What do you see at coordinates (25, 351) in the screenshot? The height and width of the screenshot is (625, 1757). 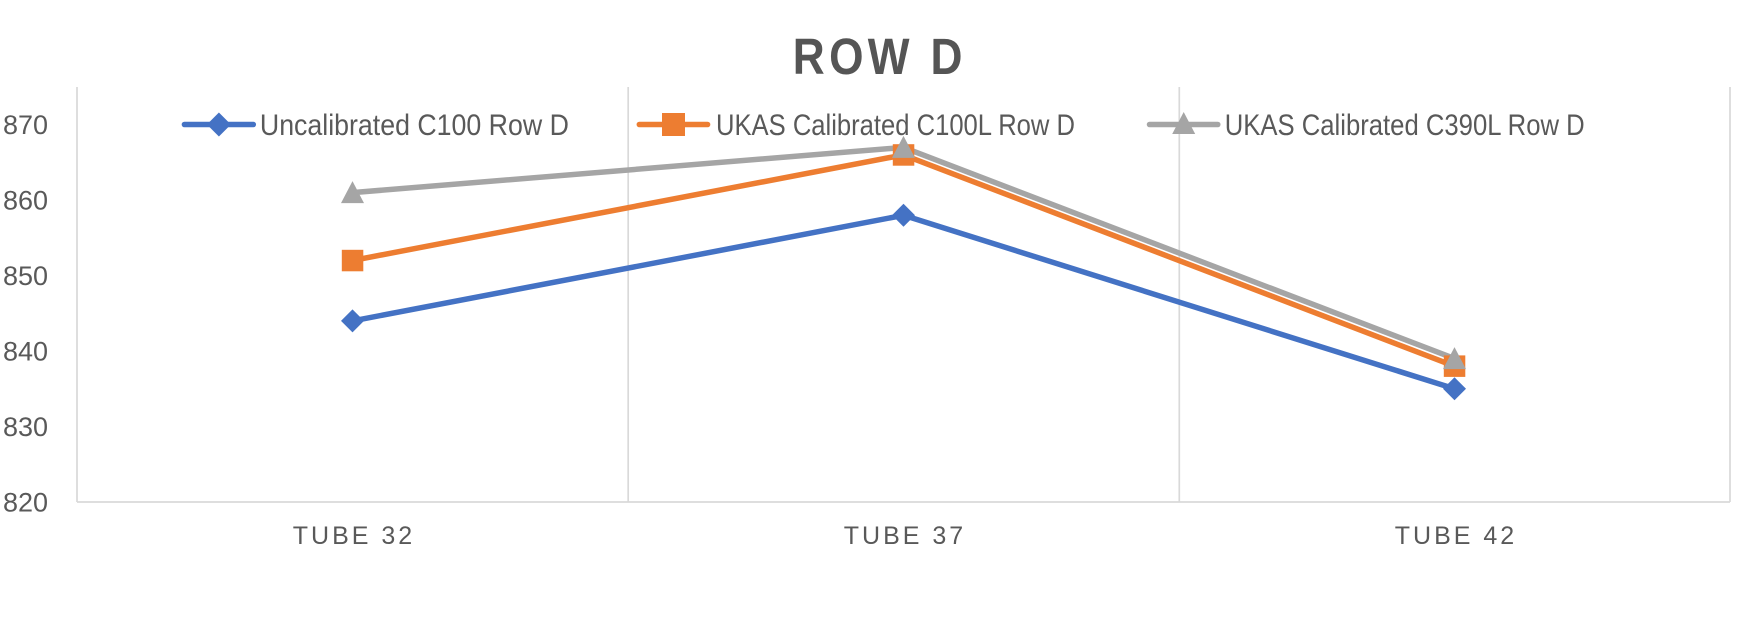 I see `svg-text: 840` at bounding box center [25, 351].